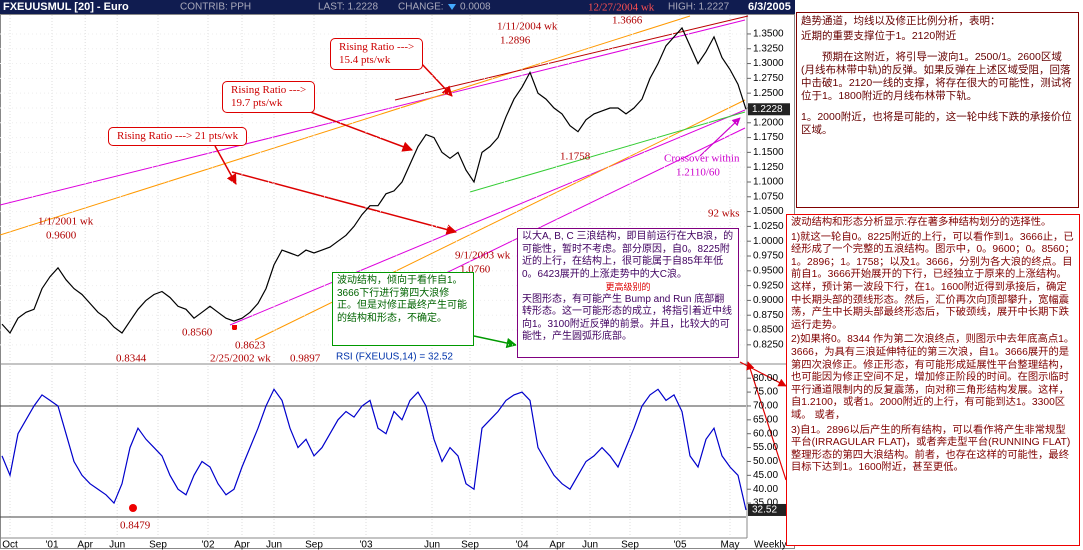  Describe the element at coordinates (377, 47) in the screenshot. I see `callout-line: Rising Ratio --->` at that location.